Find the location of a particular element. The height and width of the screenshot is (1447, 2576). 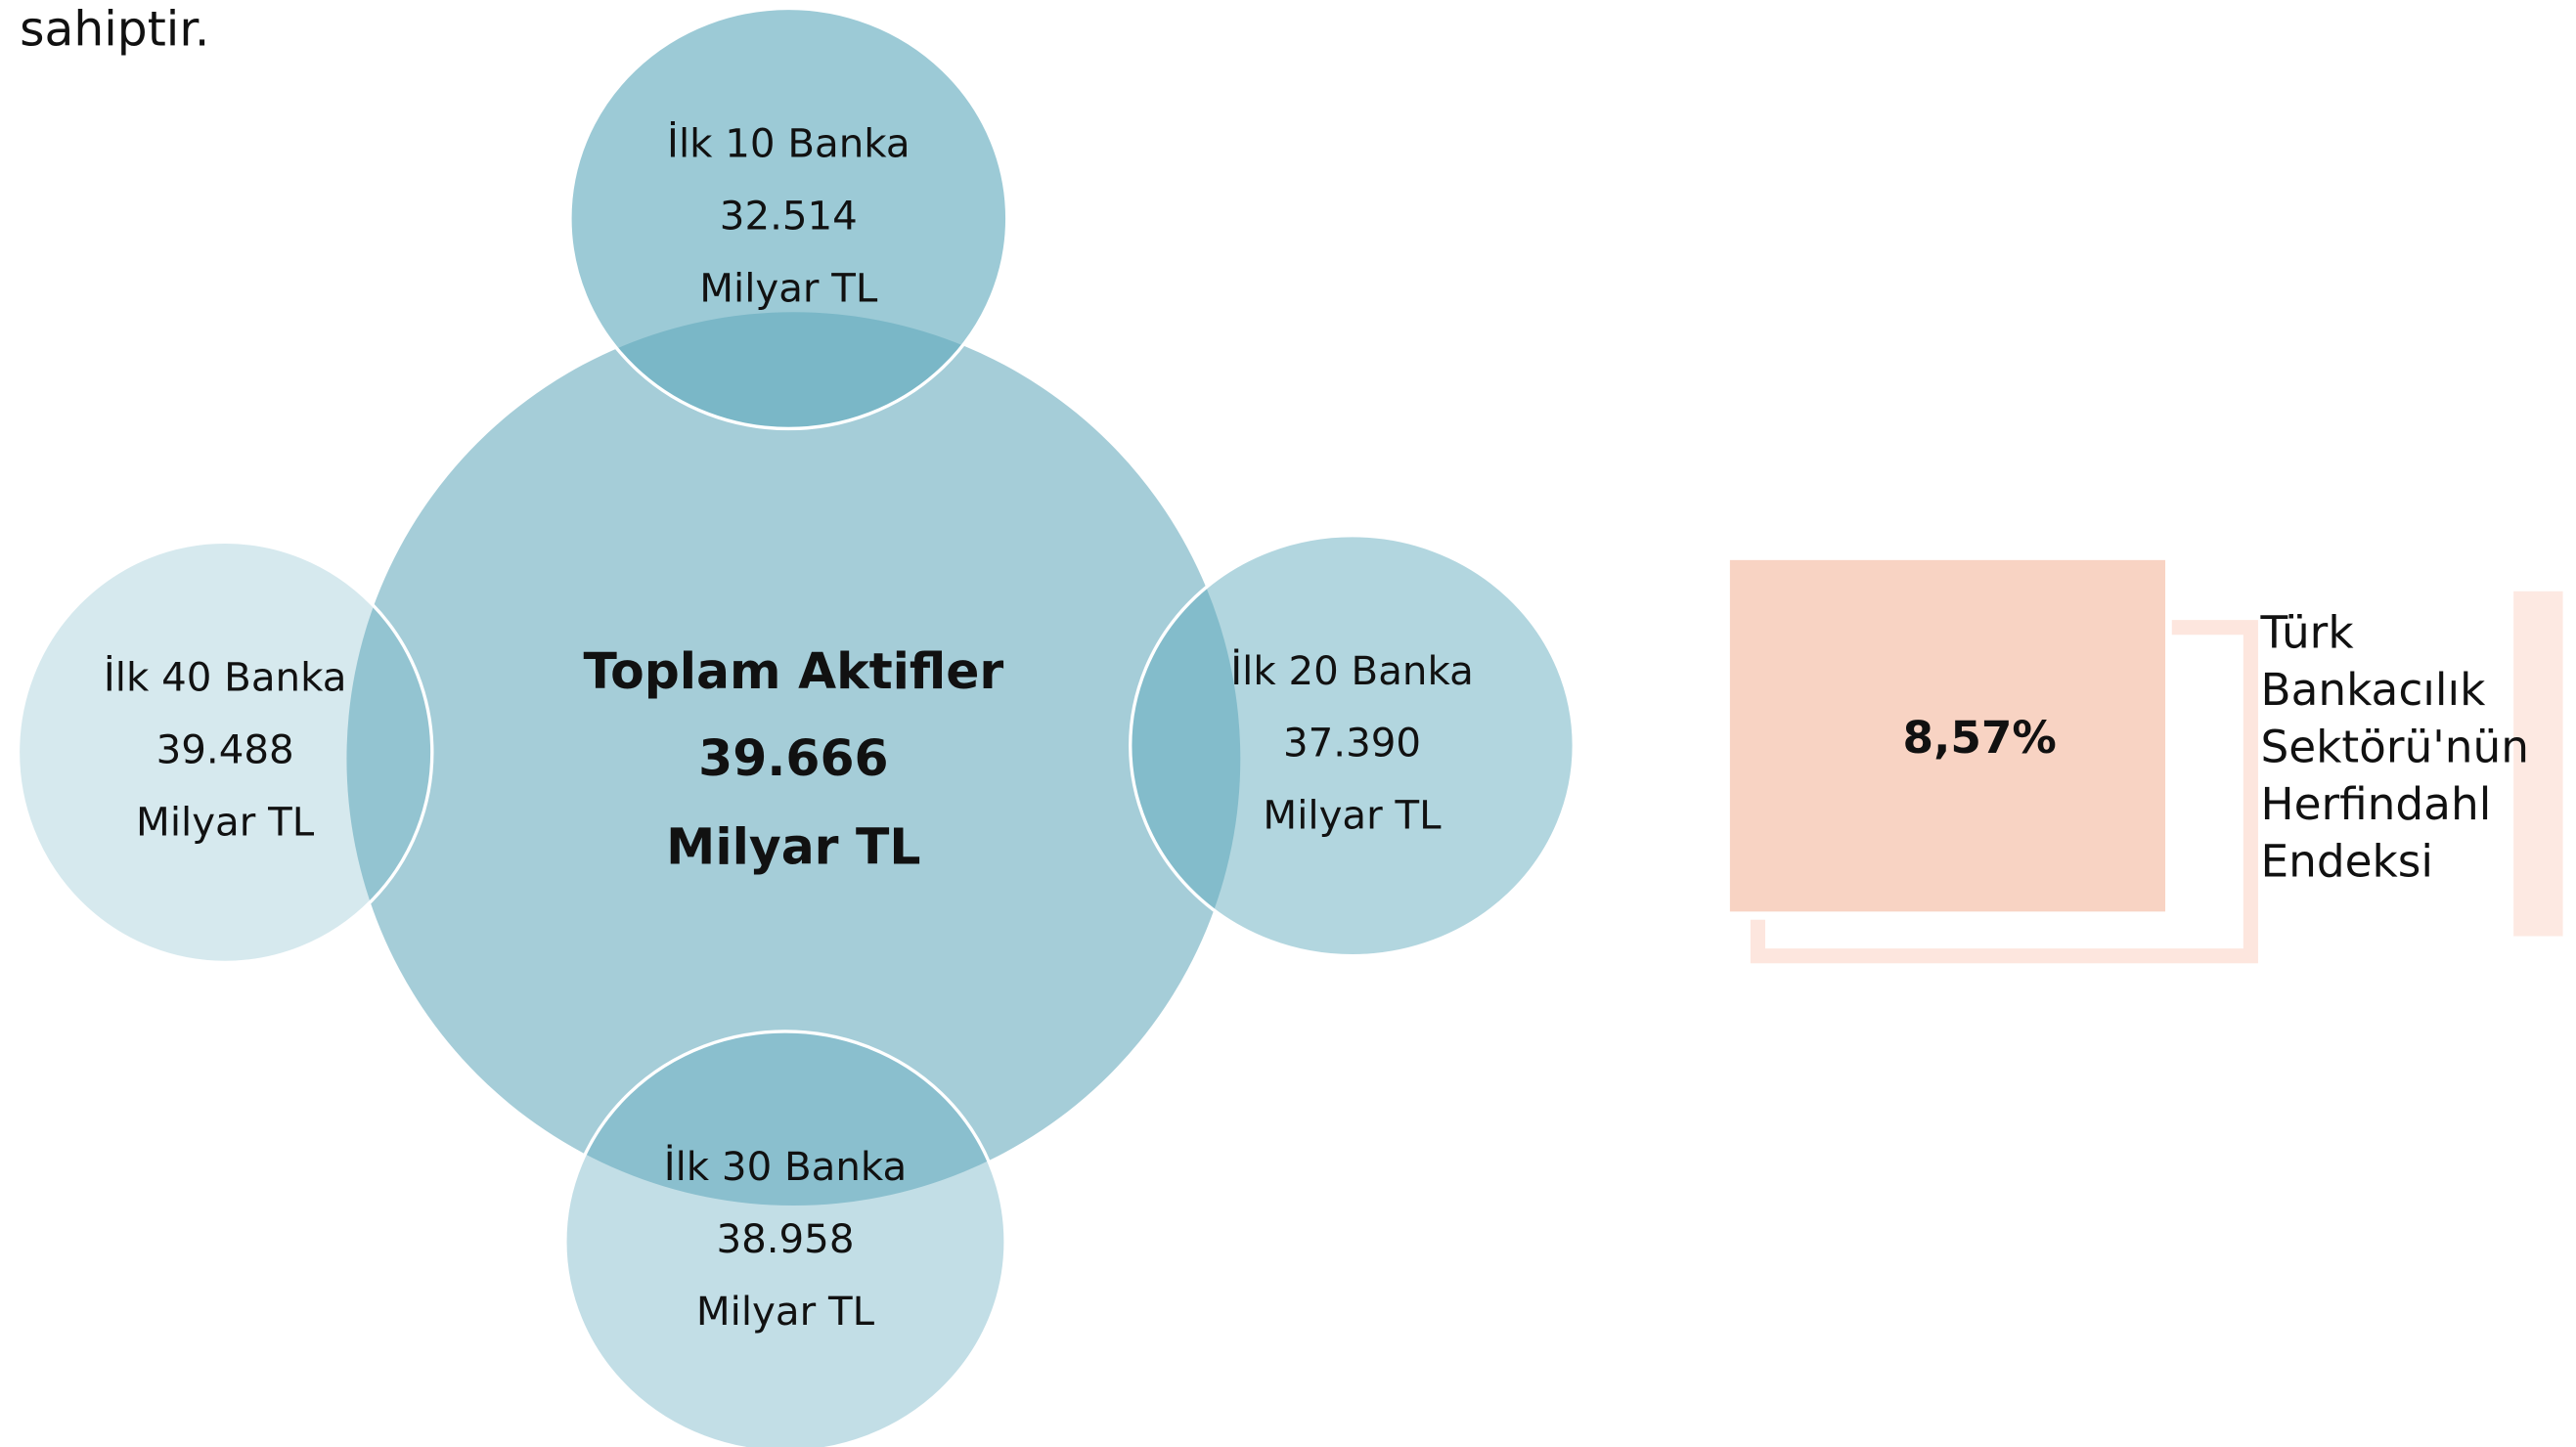

satellite-value: 39.488 is located at coordinates (225, 749).